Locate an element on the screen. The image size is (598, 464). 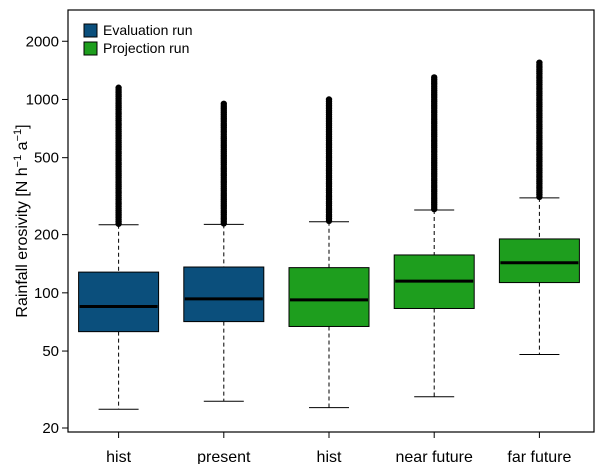
x-category-label: present is located at coordinates (224, 456).